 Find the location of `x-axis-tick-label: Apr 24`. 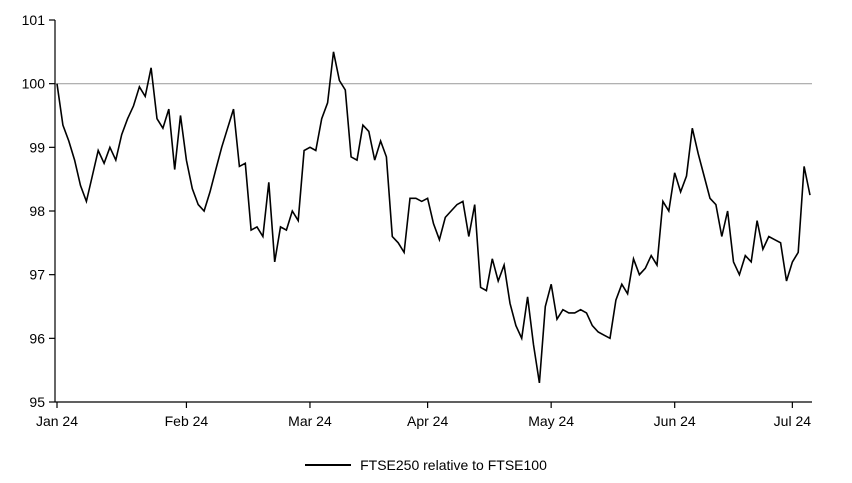

x-axis-tick-label: Apr 24 is located at coordinates (427, 421).